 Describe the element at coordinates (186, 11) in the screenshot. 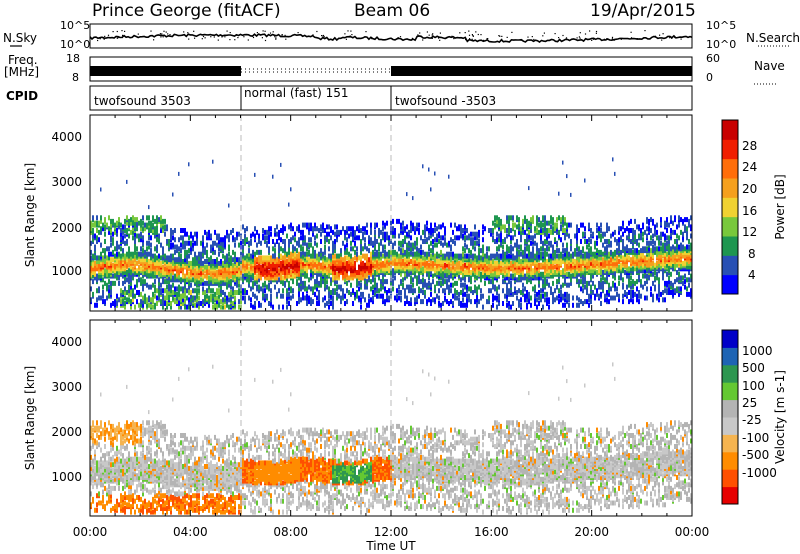

I see `radar-title: Prince George (fitACF)` at that location.